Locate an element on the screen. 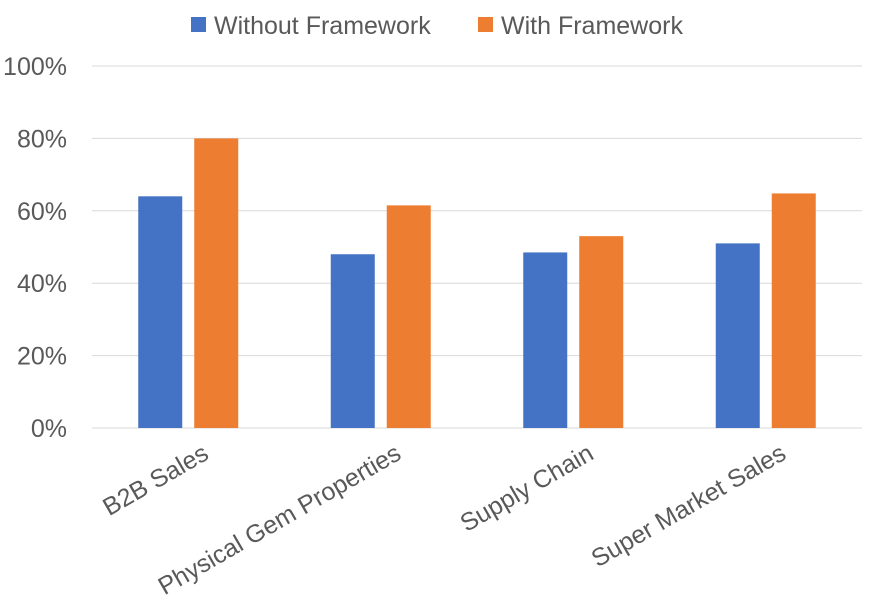 This screenshot has width=872, height=616. x-category-label: Super Market Sales is located at coordinates (689, 506).